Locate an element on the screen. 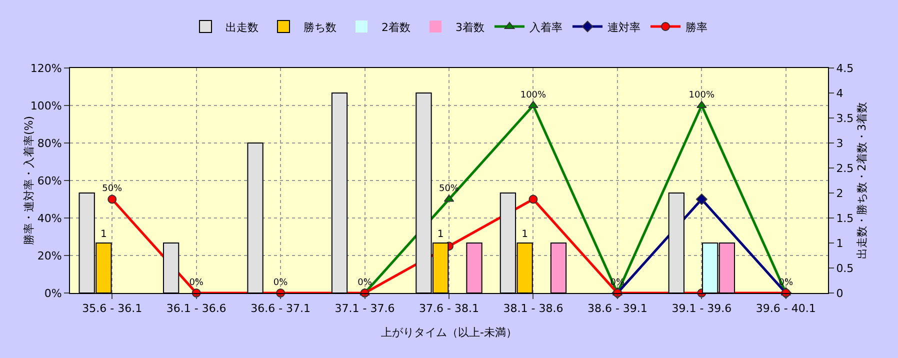  legend-label: 連対率 is located at coordinates (624, 27).